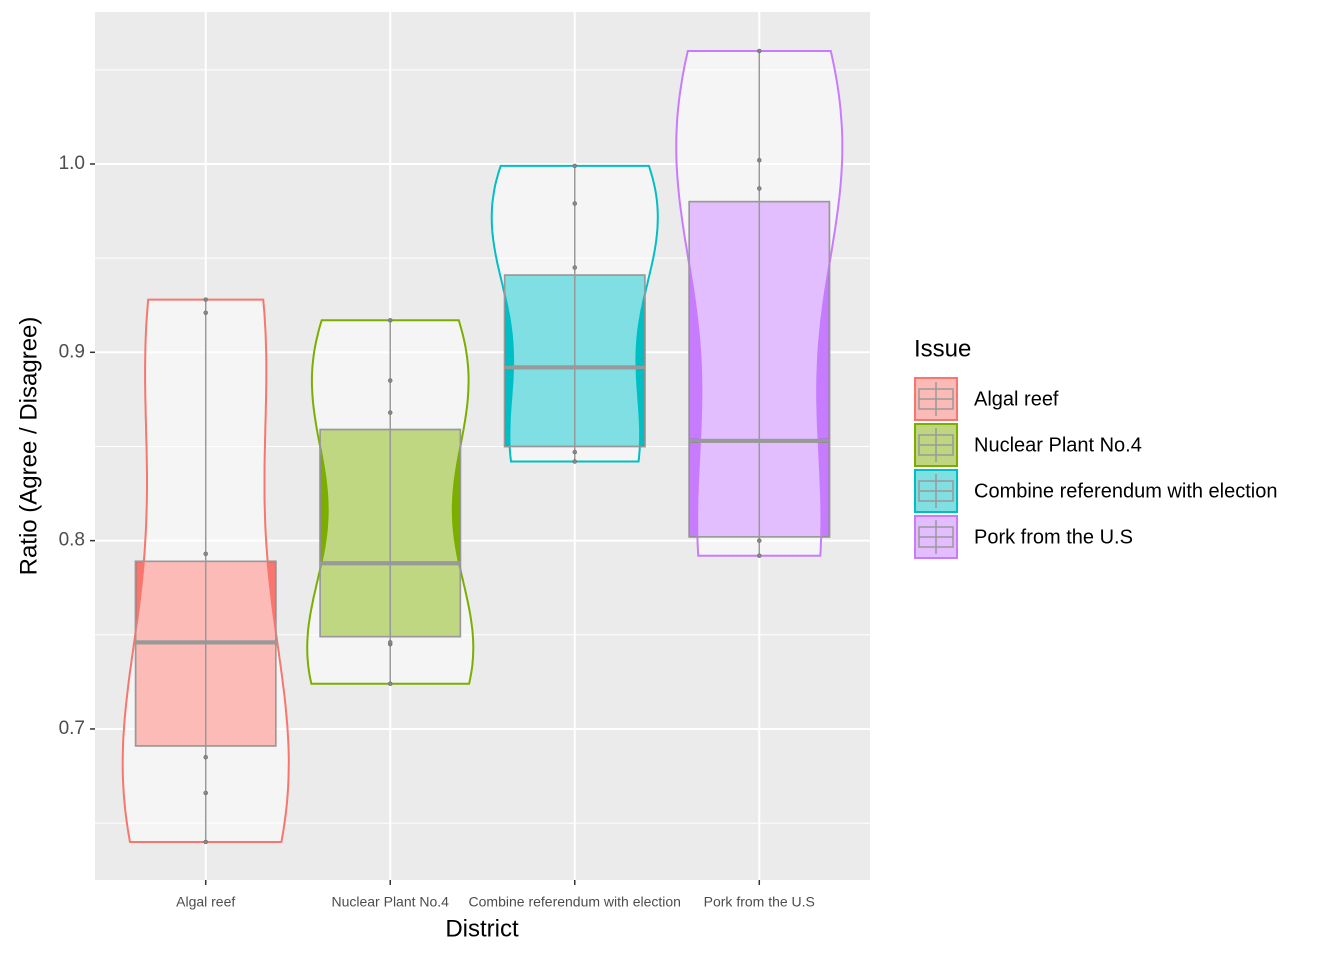 The image size is (1344, 960). Describe the element at coordinates (390, 902) in the screenshot. I see `x-tick-label: Nuclear Plant No.4` at that location.